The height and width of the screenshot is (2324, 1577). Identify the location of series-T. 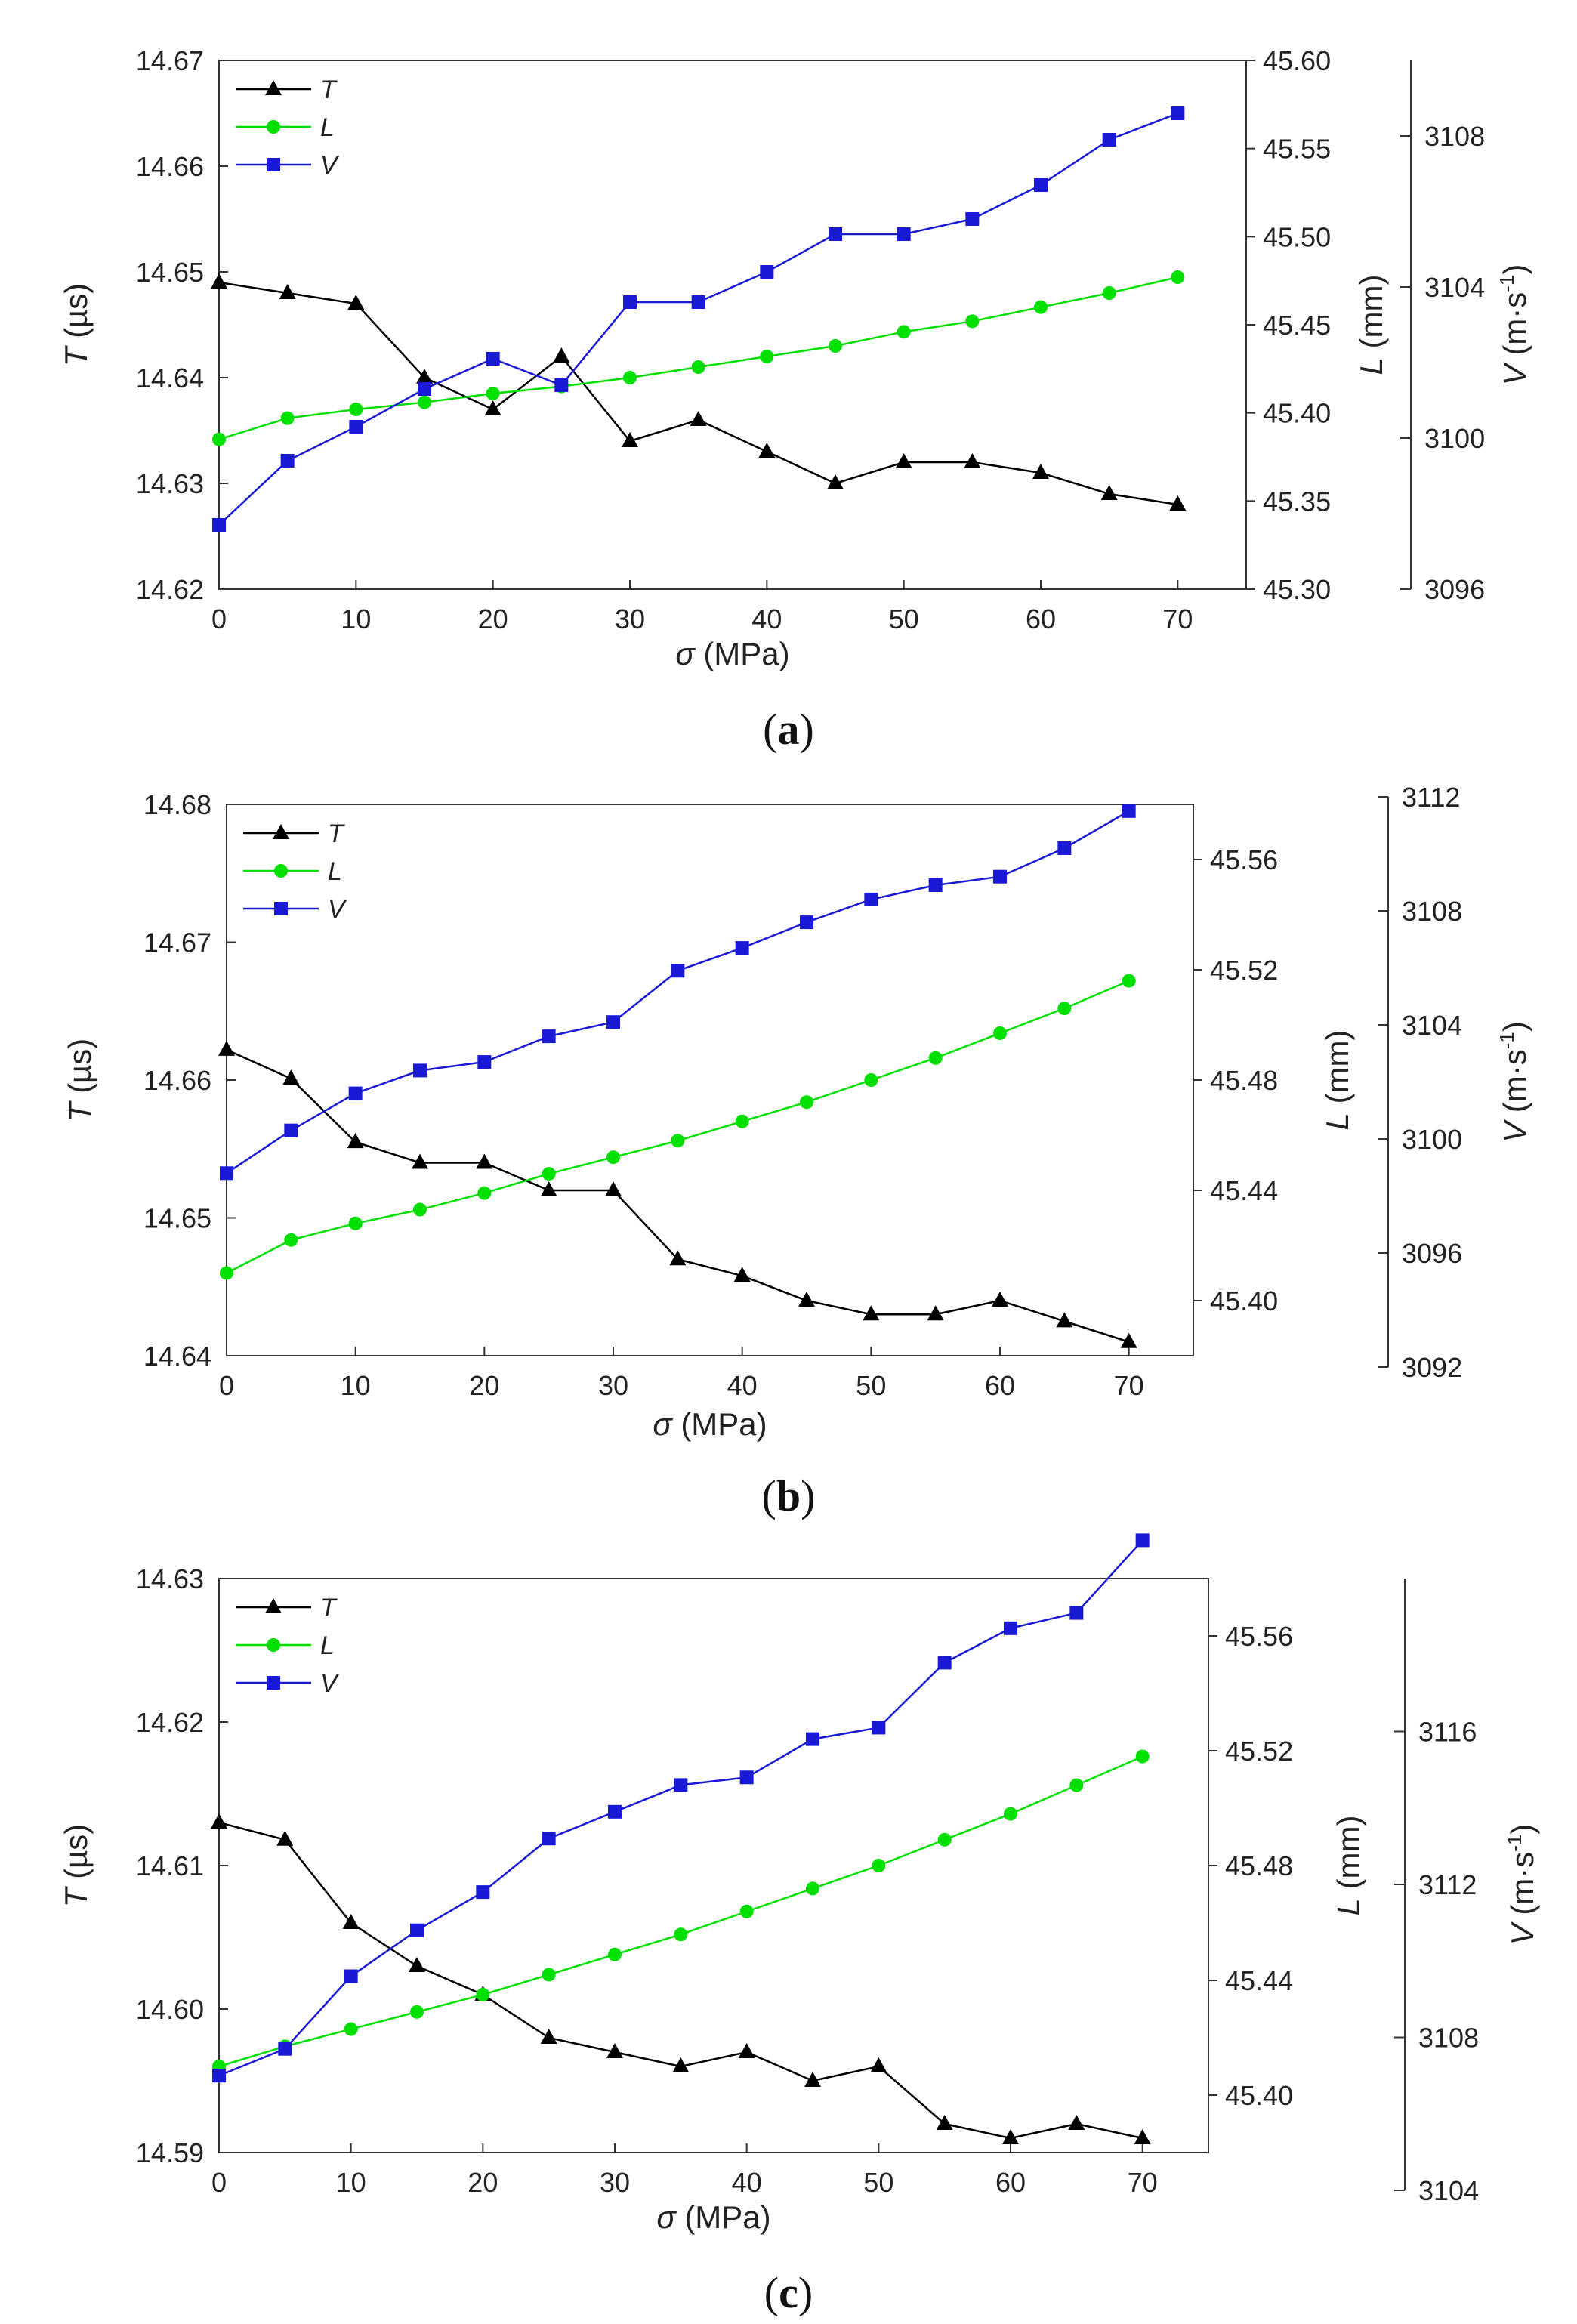
(699, 392).